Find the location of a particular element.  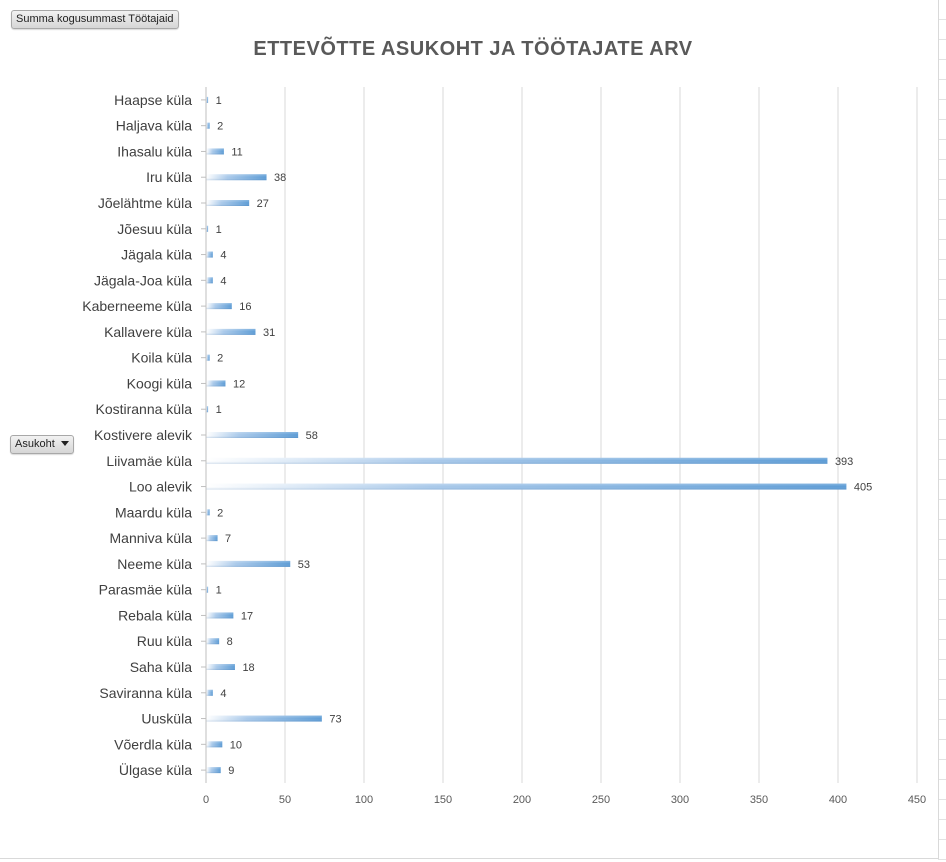

chart-title: ETTEVÕTTE ASUKOHT JA TÖÖTAJATE ARV is located at coordinates (473, 49).